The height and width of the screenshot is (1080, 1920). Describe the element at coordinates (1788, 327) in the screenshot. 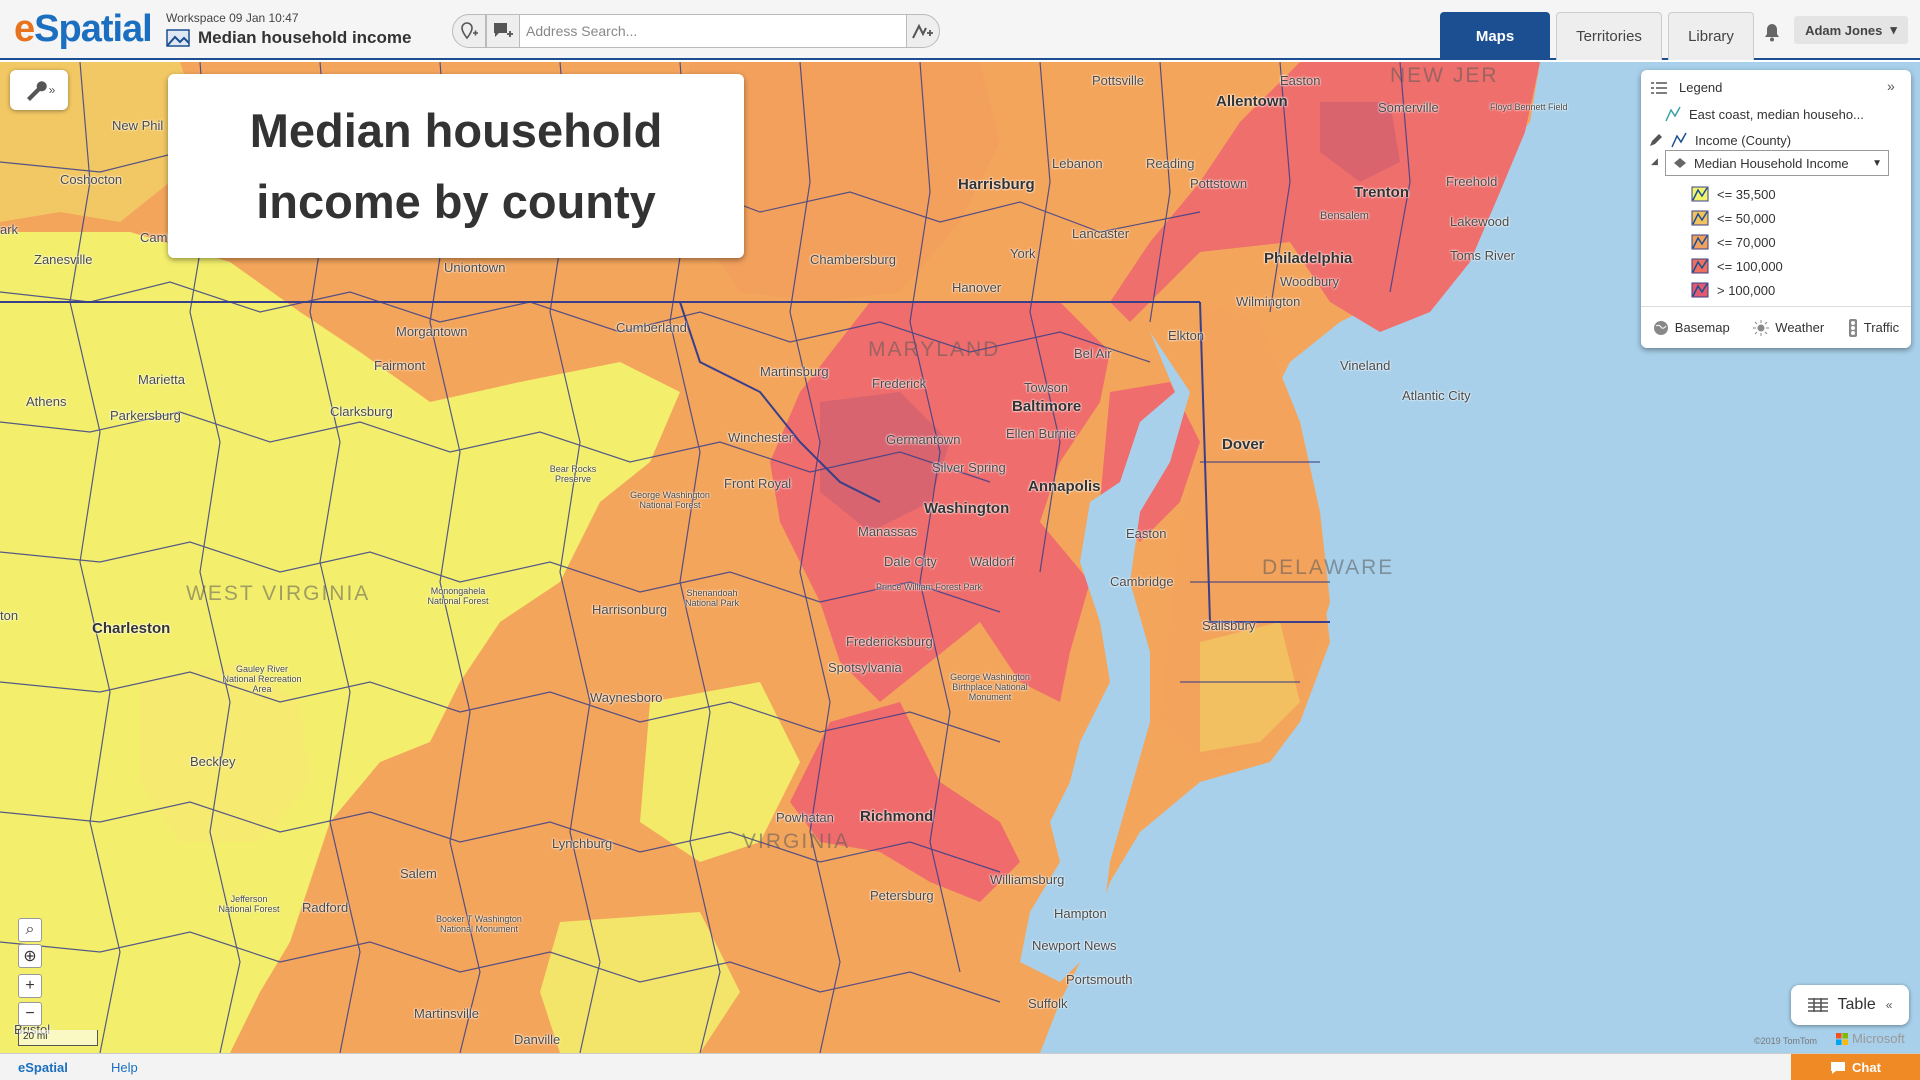

I see `weather-button: Weather` at that location.